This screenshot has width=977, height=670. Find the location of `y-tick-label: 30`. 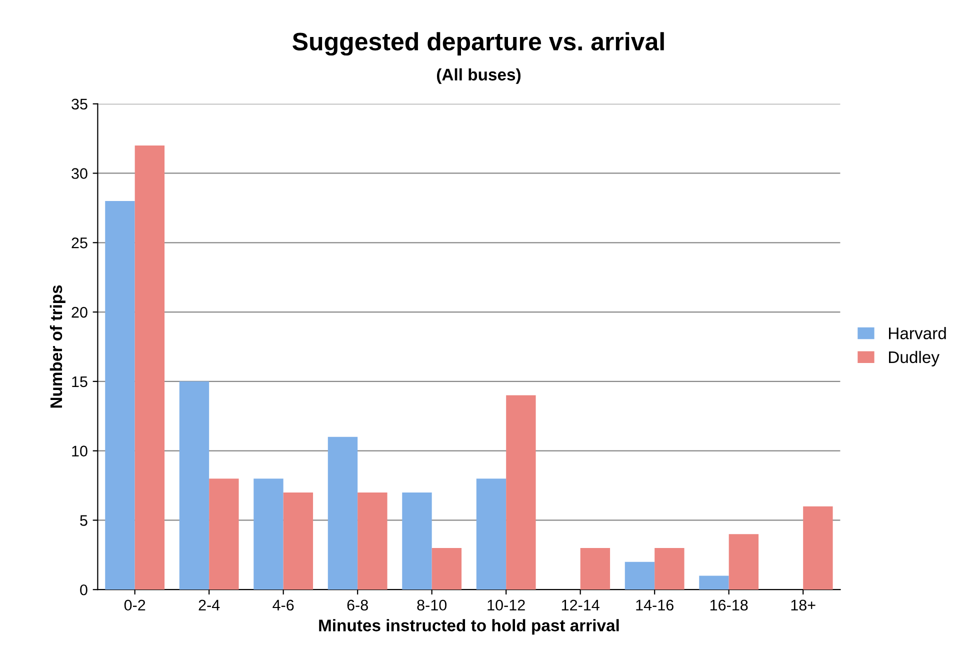

y-tick-label: 30 is located at coordinates (80, 173).